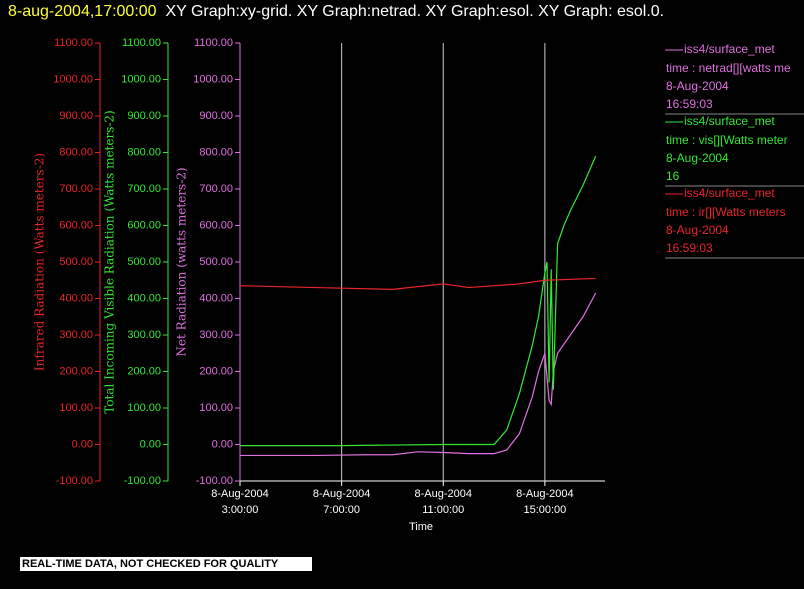 The width and height of the screenshot is (804, 589). I want to click on legend-text: time : ir[][Watts meters, so click(726, 212).